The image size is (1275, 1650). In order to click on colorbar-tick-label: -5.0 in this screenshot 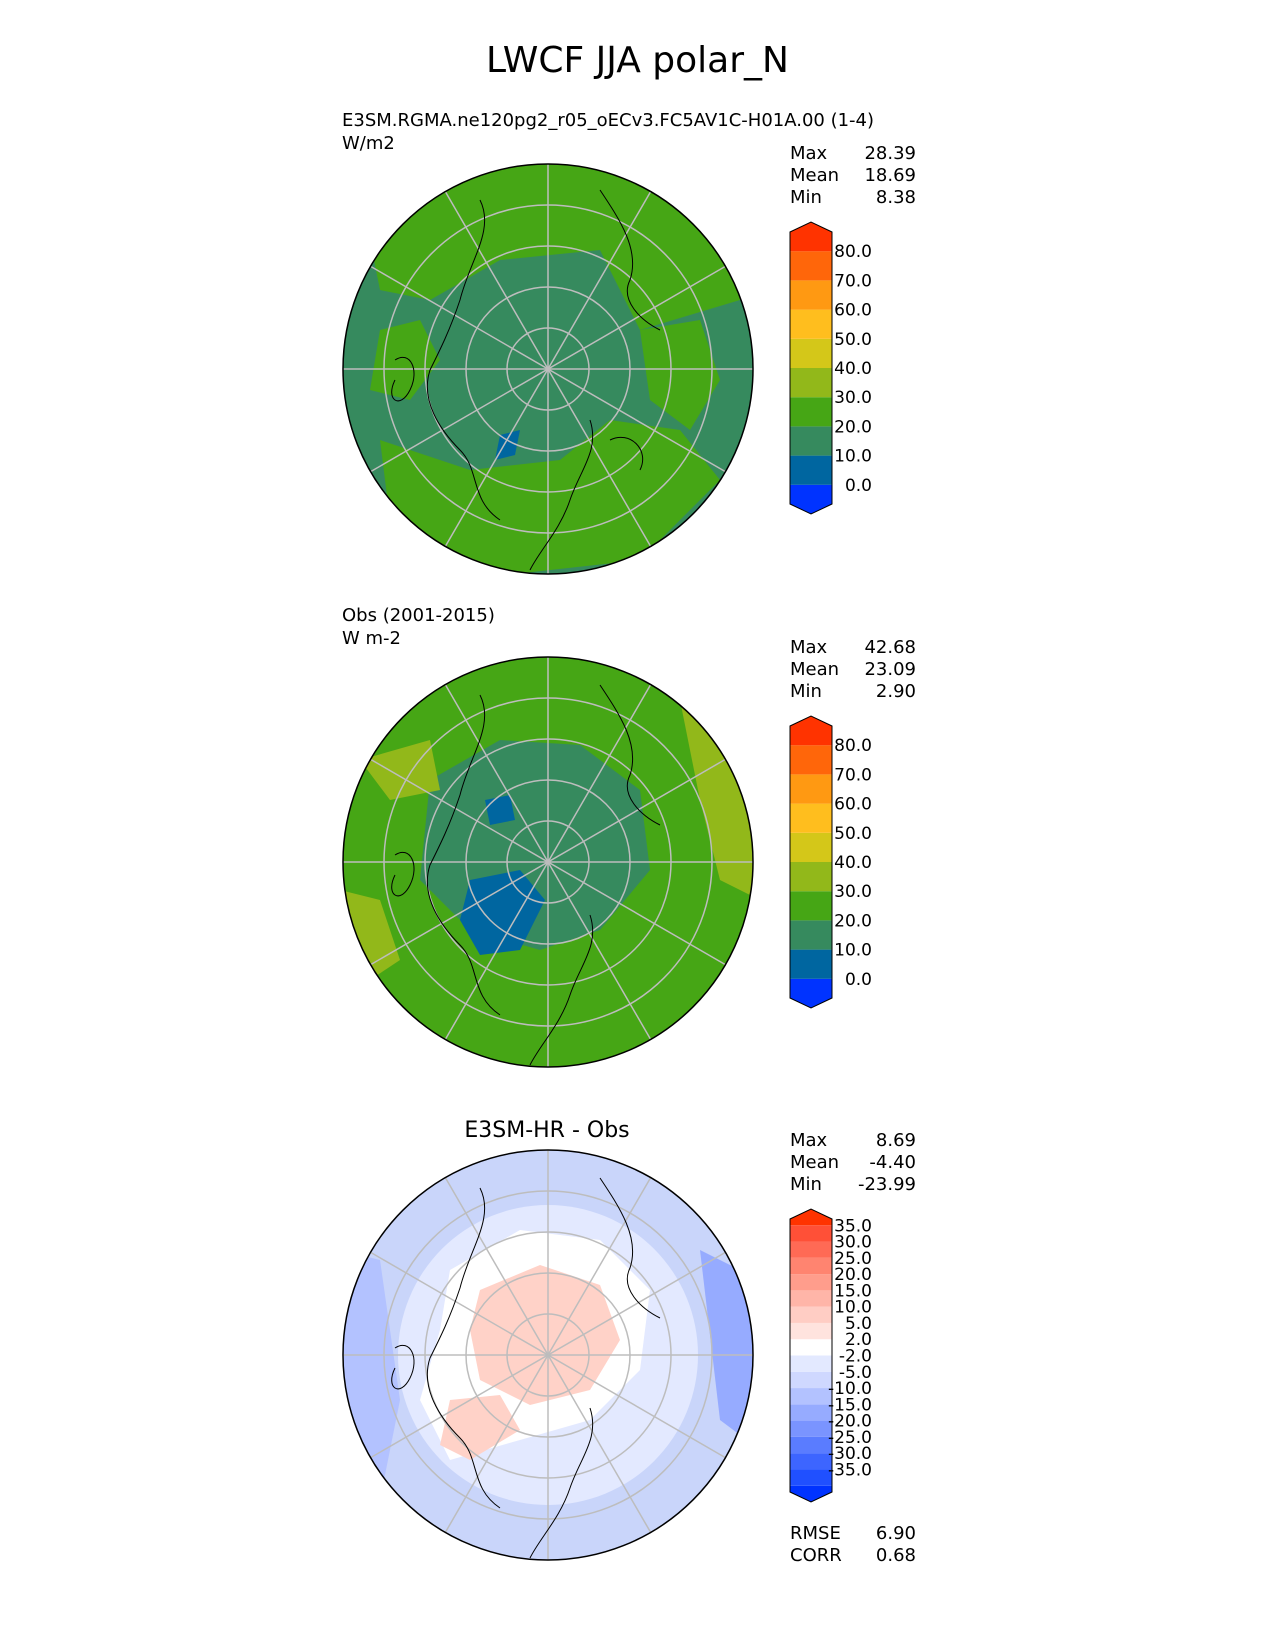, I will do `click(855, 1373)`.